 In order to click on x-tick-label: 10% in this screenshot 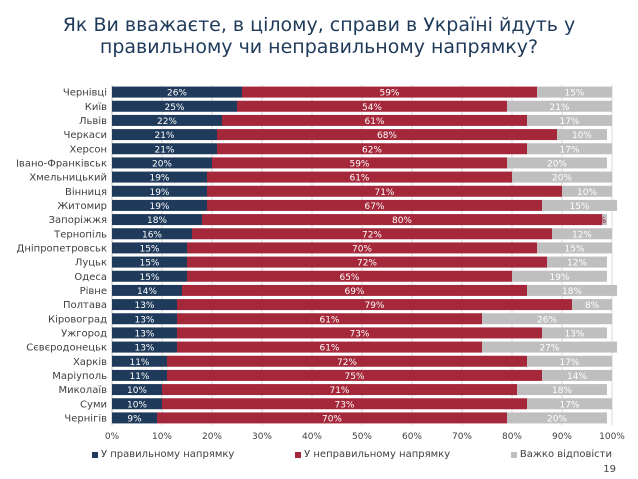, I will do `click(162, 437)`.